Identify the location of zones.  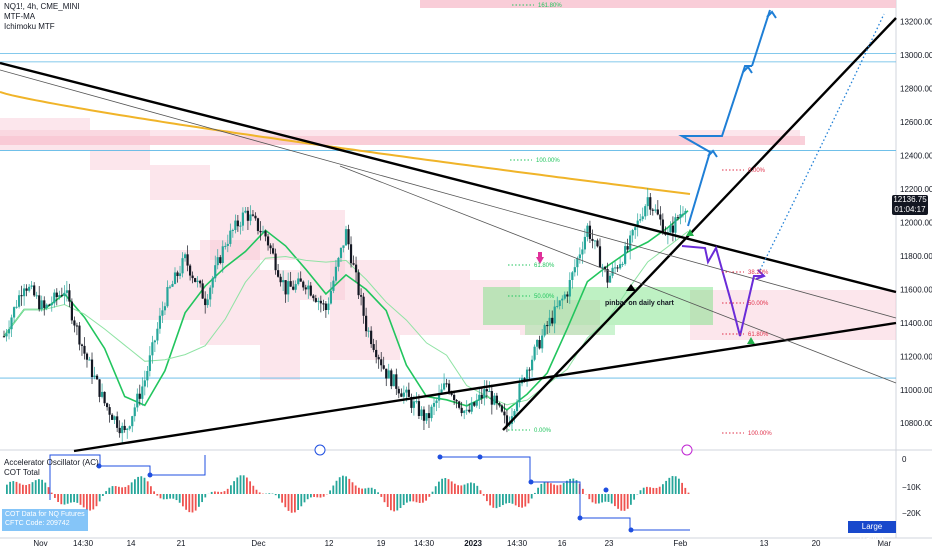
(598, 311).